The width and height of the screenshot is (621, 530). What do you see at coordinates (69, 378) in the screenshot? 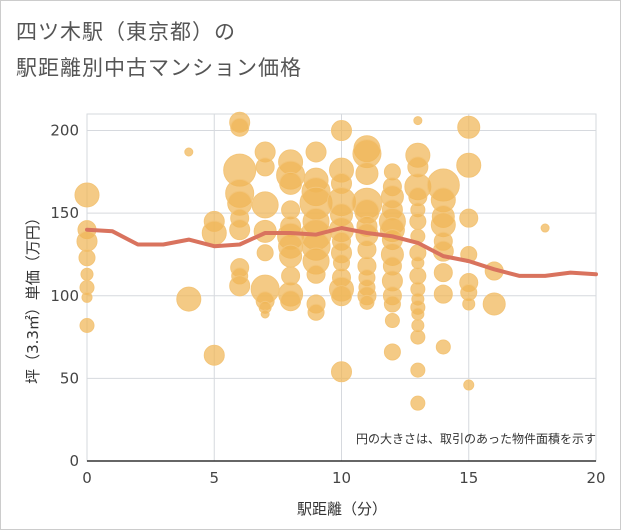
I see `y-tick-label: 50` at bounding box center [69, 378].